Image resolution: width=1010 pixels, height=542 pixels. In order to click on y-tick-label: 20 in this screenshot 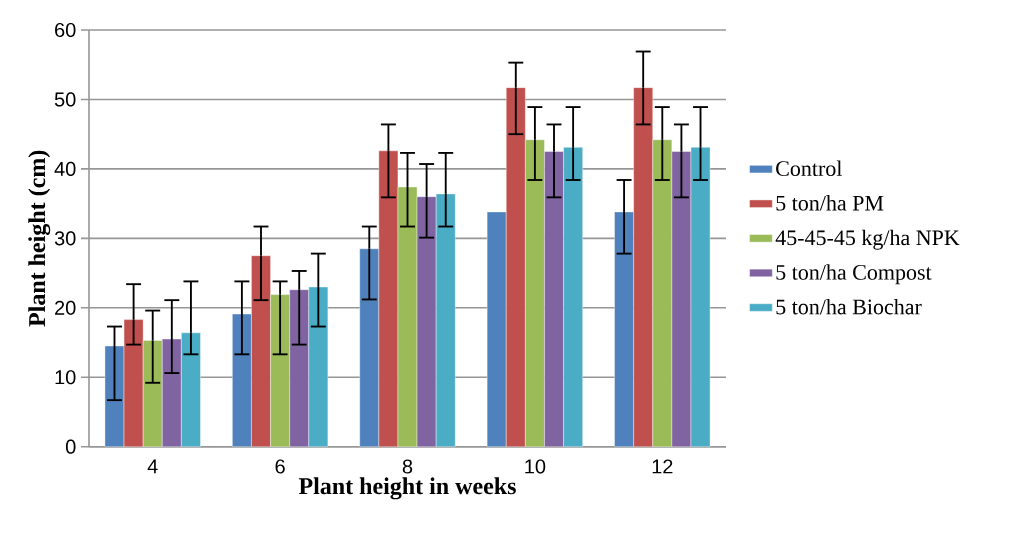, I will do `click(65, 307)`.